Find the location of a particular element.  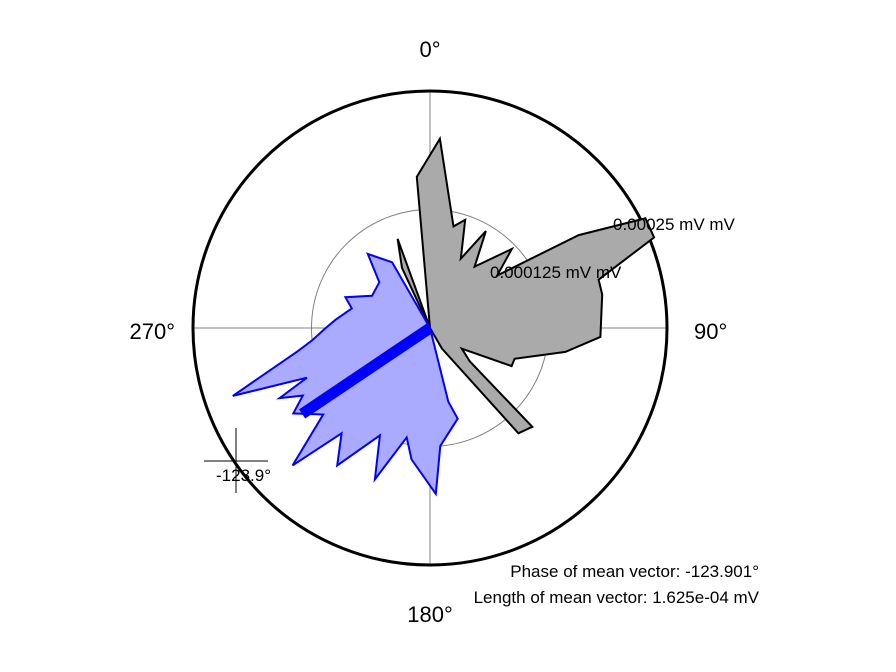

ring-label-outer: 0.00025 mV mV is located at coordinates (674, 224).